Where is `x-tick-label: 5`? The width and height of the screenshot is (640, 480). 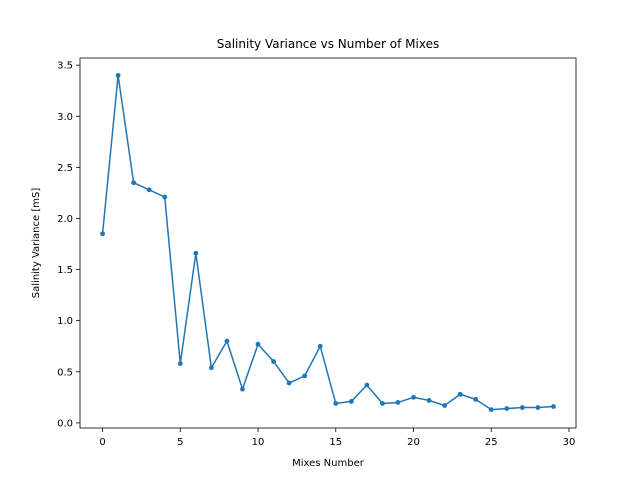 x-tick-label: 5 is located at coordinates (180, 442).